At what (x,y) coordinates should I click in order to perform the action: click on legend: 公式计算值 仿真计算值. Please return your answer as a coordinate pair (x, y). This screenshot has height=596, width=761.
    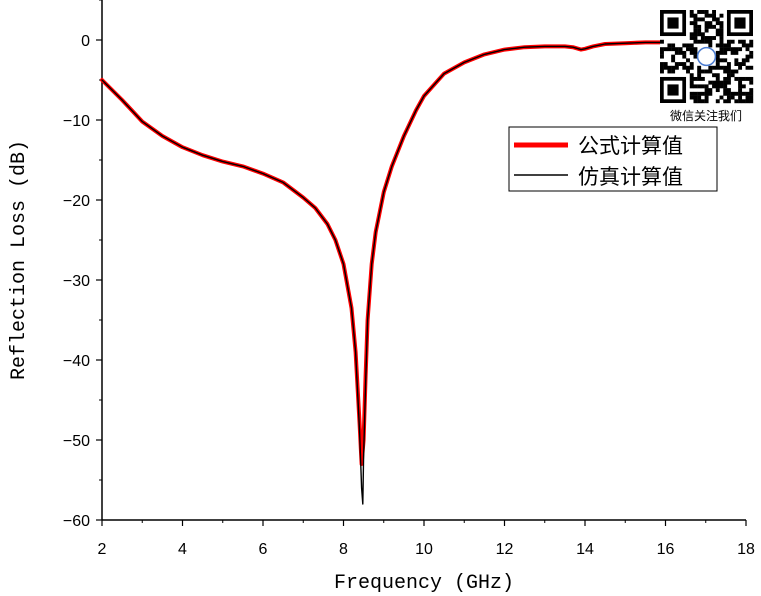
    Looking at the image, I should click on (613, 159).